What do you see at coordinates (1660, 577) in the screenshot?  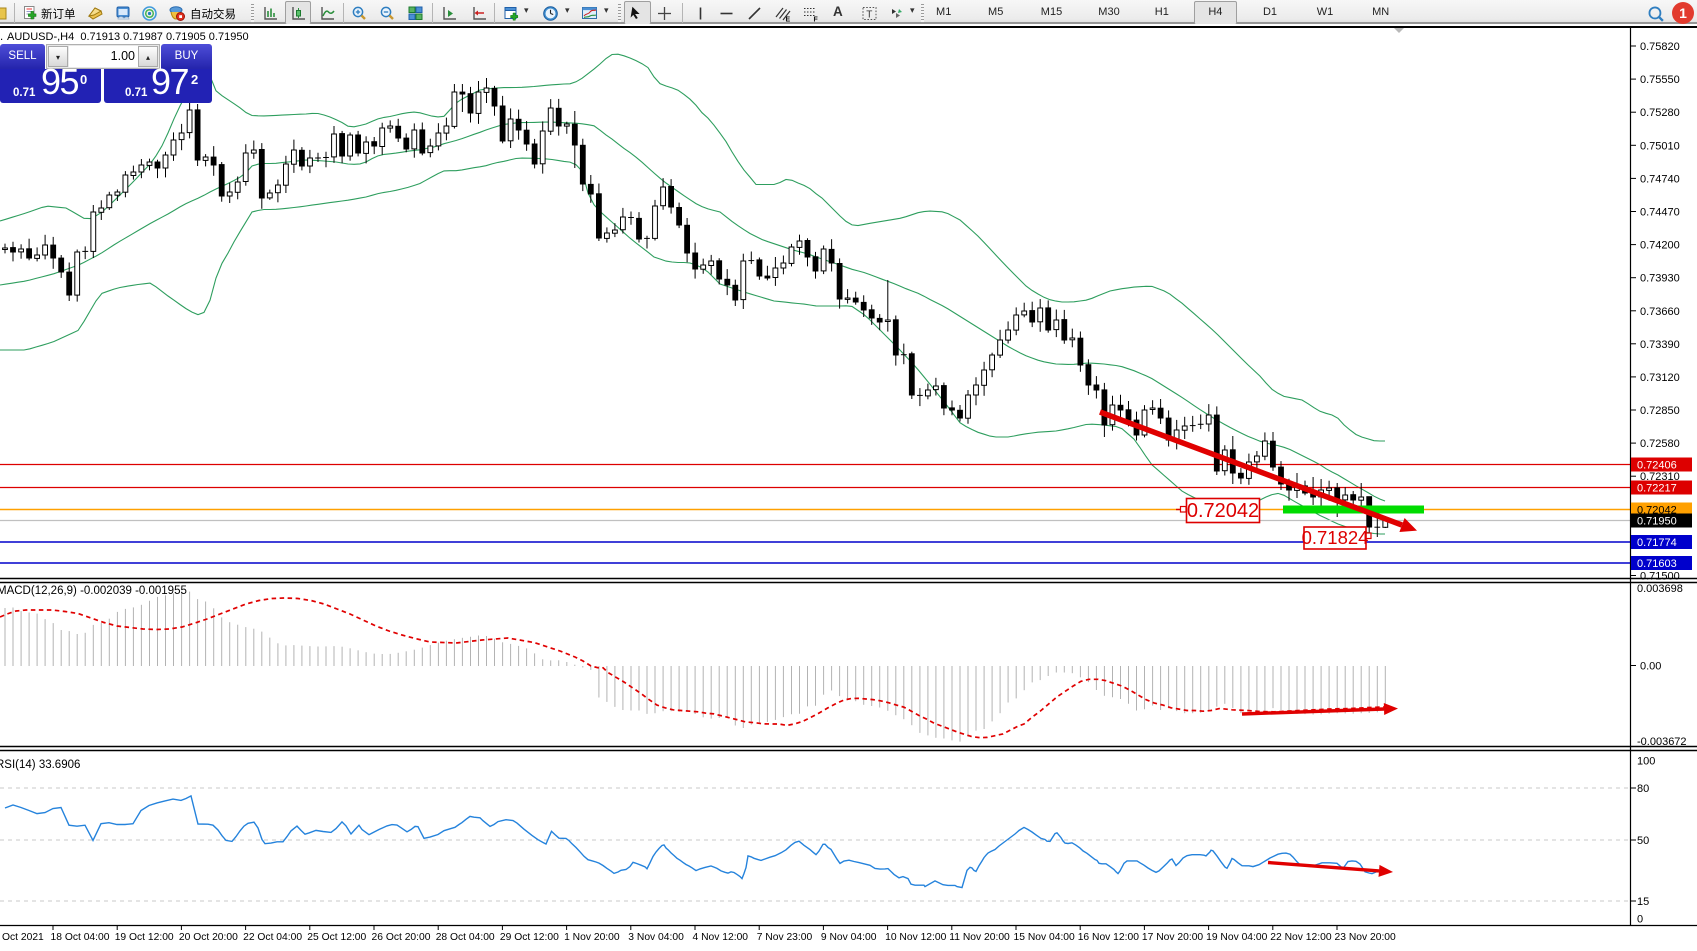 I see `svg-text: 0.71500` at bounding box center [1660, 577].